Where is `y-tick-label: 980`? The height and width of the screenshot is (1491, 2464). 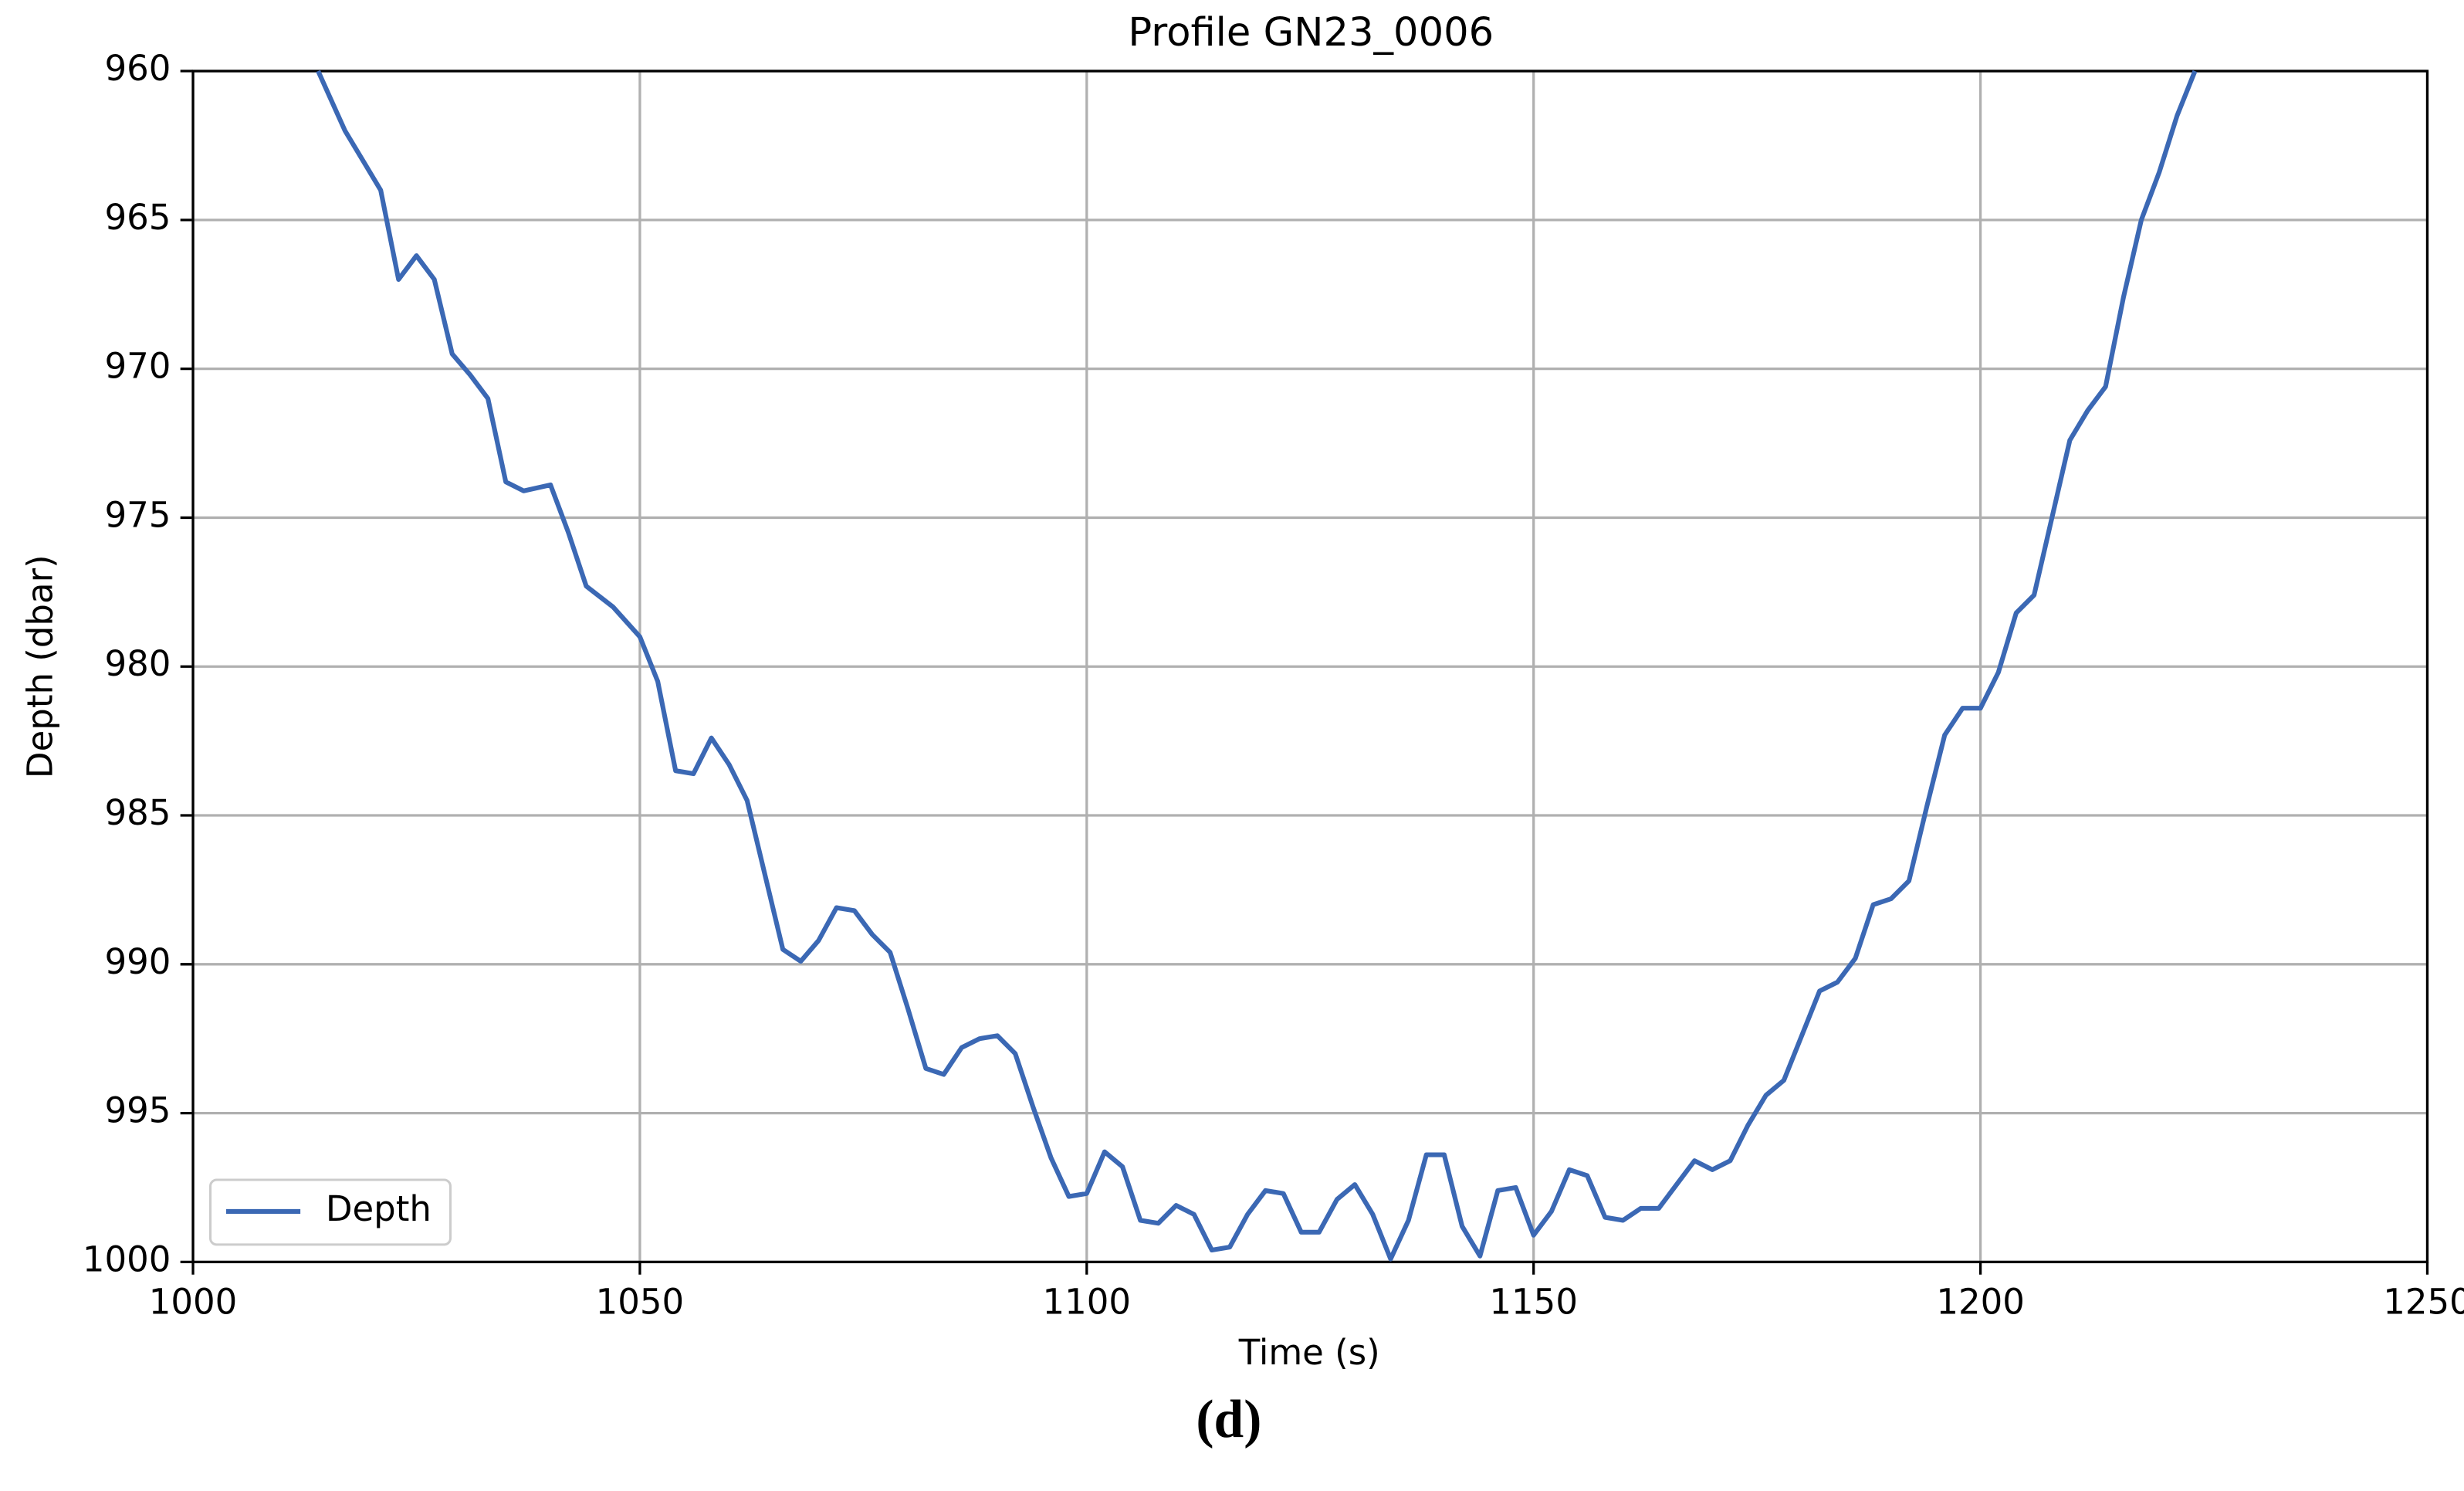 y-tick-label: 980 is located at coordinates (137, 663).